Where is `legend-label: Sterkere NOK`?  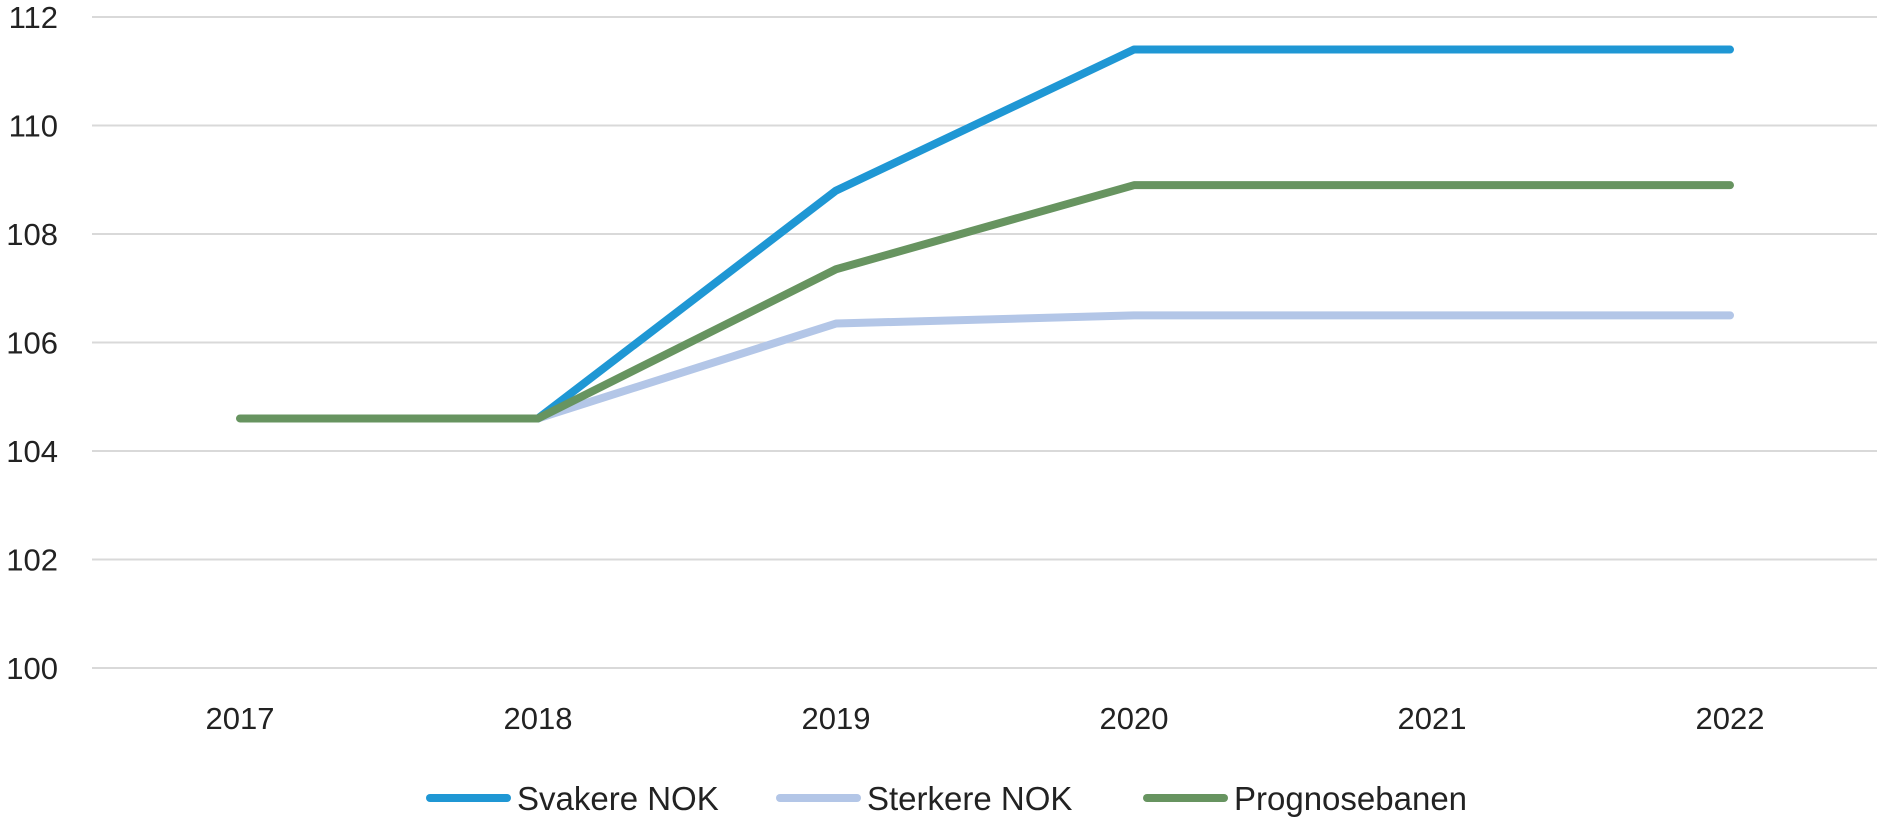
legend-label: Sterkere NOK is located at coordinates (969, 798).